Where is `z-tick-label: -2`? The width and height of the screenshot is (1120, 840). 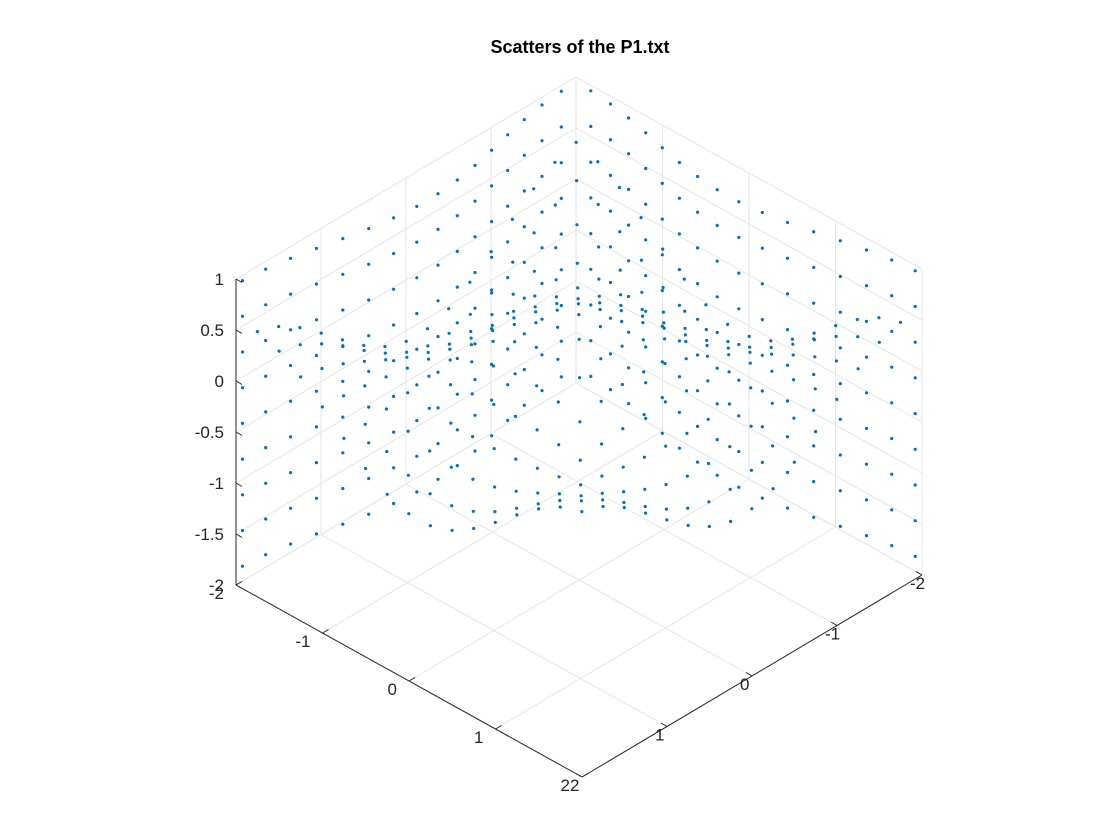
z-tick-label: -2 is located at coordinates (216, 585).